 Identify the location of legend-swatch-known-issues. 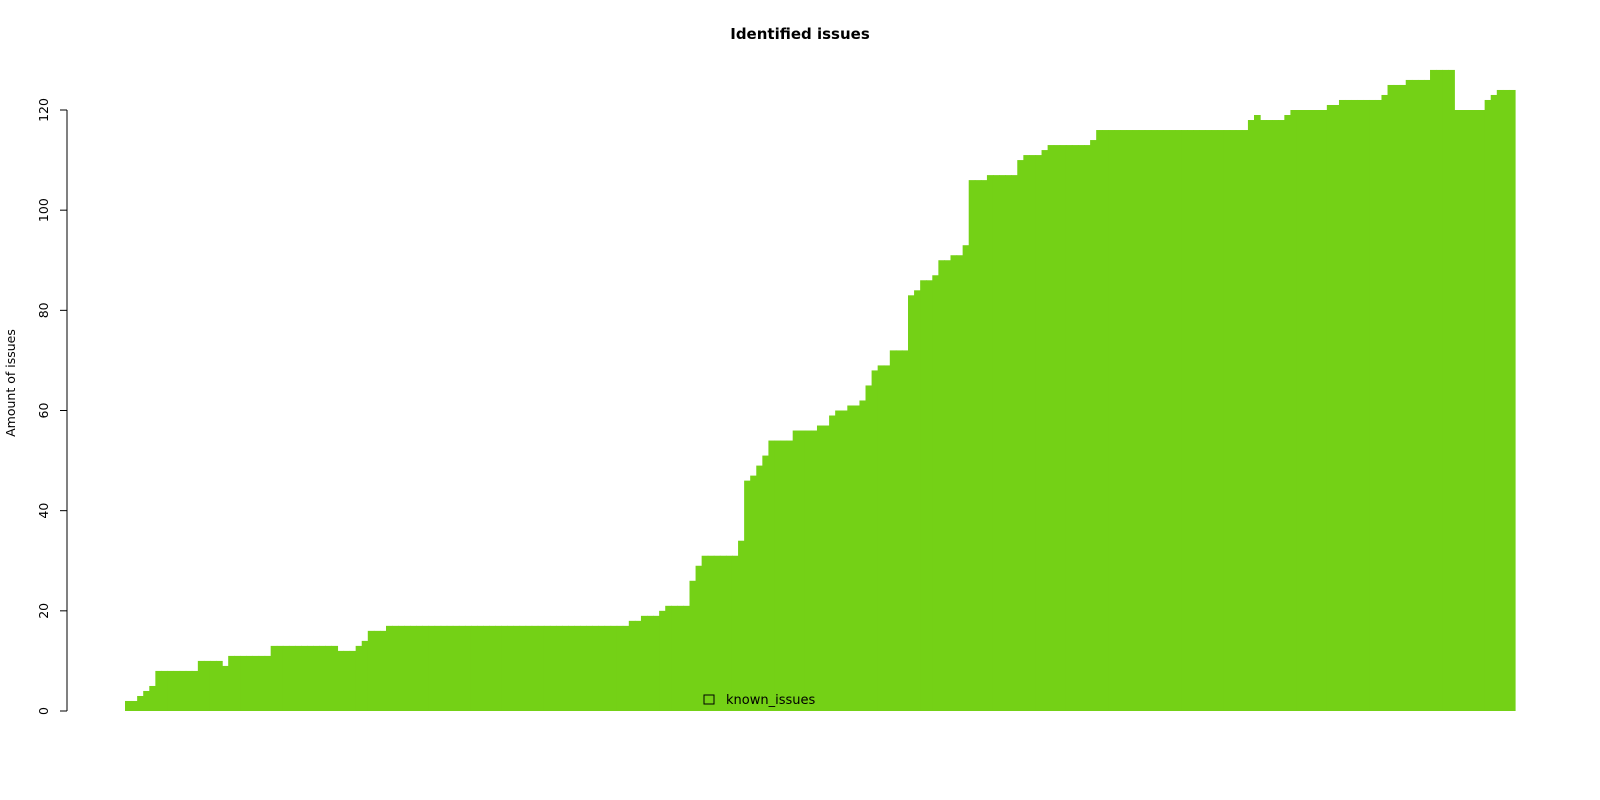
(709, 699).